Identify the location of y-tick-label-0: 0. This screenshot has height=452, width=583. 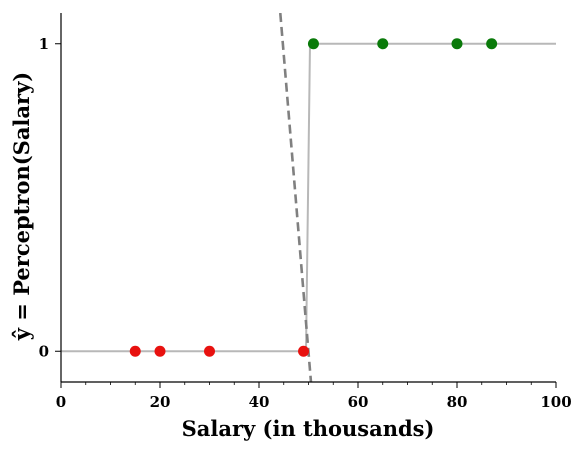
(44, 351).